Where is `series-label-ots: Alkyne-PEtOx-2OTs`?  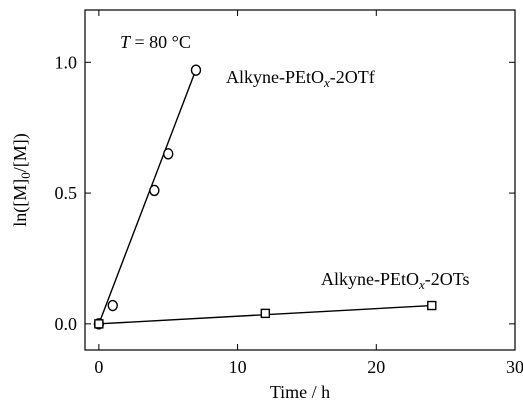
series-label-ots: Alkyne-PEtOx-2OTs is located at coordinates (395, 280).